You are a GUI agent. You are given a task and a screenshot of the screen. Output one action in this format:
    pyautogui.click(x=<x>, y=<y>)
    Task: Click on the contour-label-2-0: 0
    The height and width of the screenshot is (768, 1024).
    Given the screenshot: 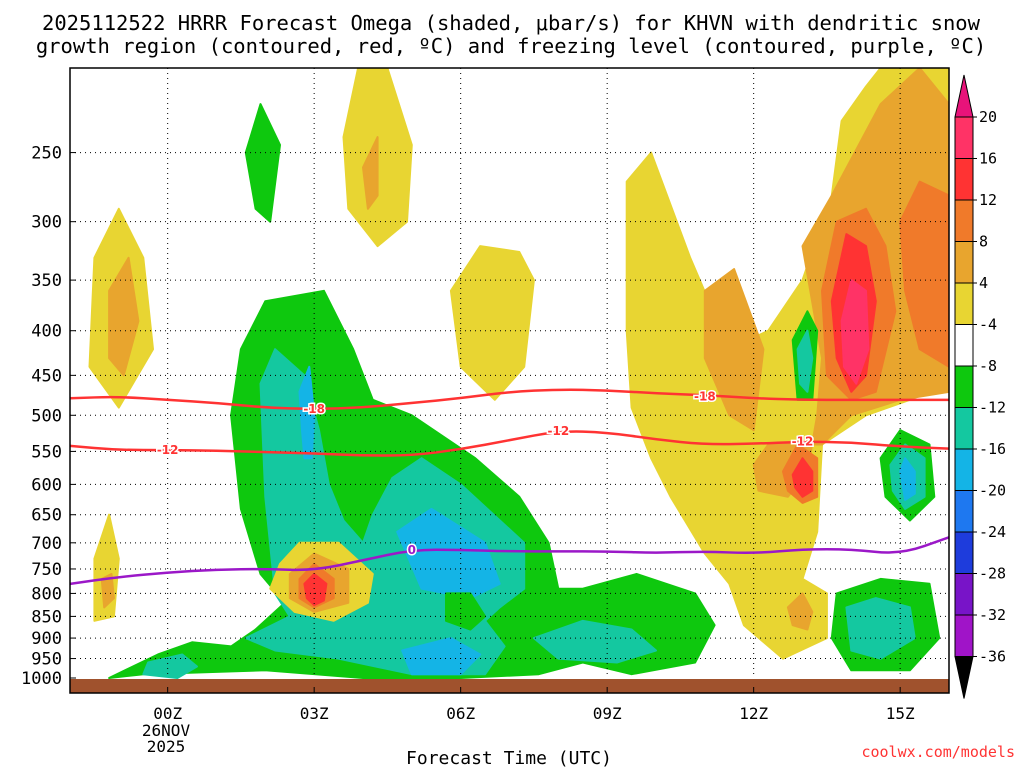 What is the action you would take?
    pyautogui.click(x=412, y=550)
    